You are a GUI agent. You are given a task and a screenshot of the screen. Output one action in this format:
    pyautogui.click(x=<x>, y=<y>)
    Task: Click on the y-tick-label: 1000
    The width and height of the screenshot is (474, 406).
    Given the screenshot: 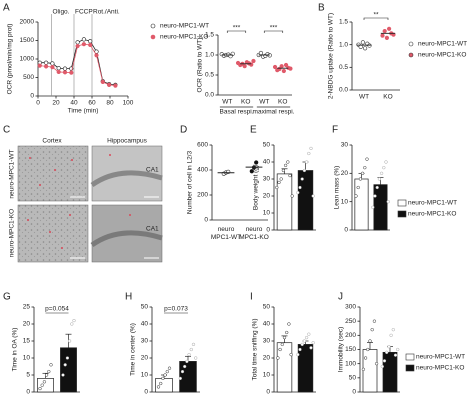 What is the action you would take?
    pyautogui.click(x=27, y=59)
    